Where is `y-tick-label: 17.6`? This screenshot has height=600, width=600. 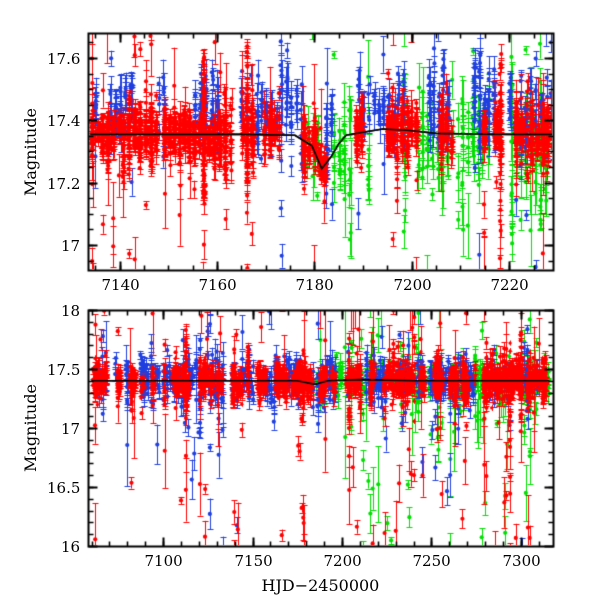
y-tick-label: 17.6 is located at coordinates (64, 58).